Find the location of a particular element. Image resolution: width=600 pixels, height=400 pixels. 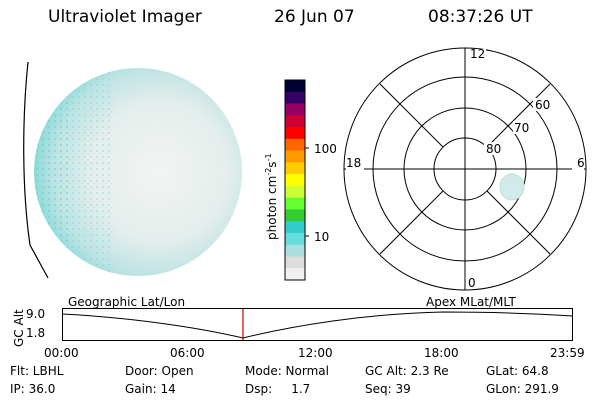

altitude-timeline-plot is located at coordinates (318, 324).